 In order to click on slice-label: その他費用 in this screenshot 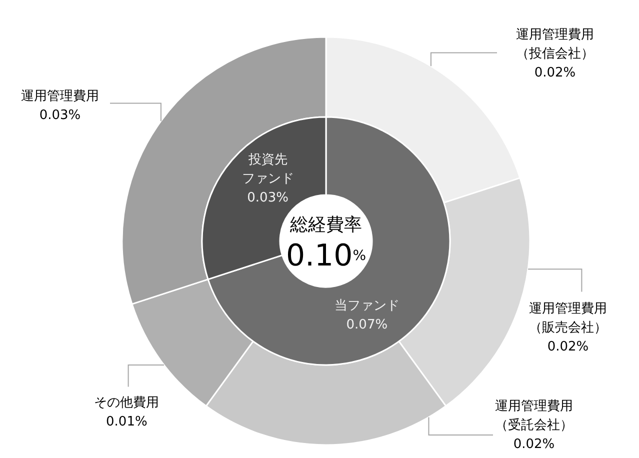, I will do `click(127, 403)`.